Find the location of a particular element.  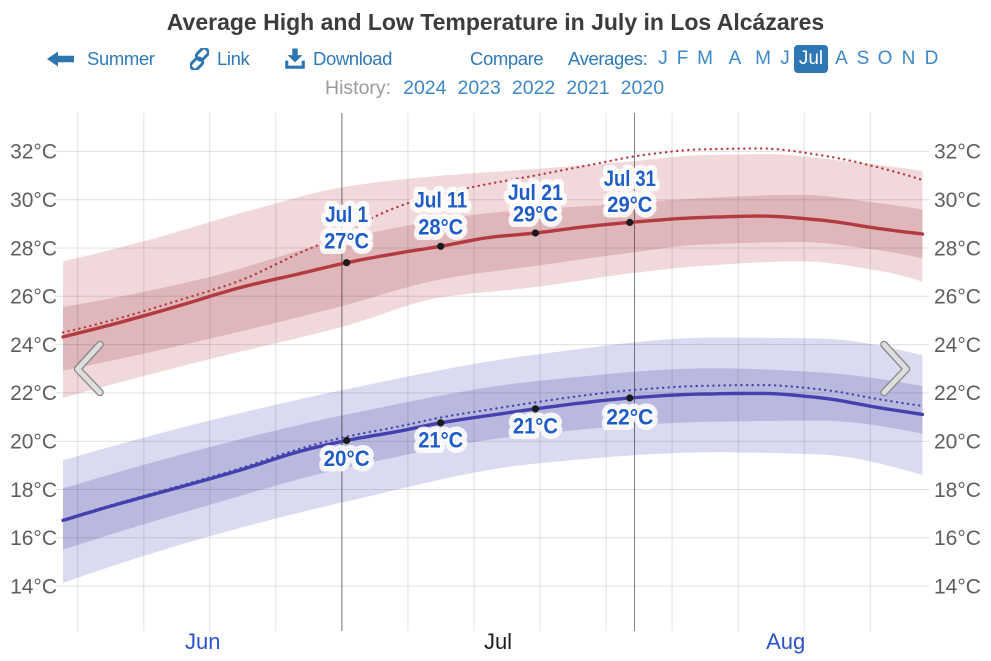

svg-text: Jun is located at coordinates (202, 641).